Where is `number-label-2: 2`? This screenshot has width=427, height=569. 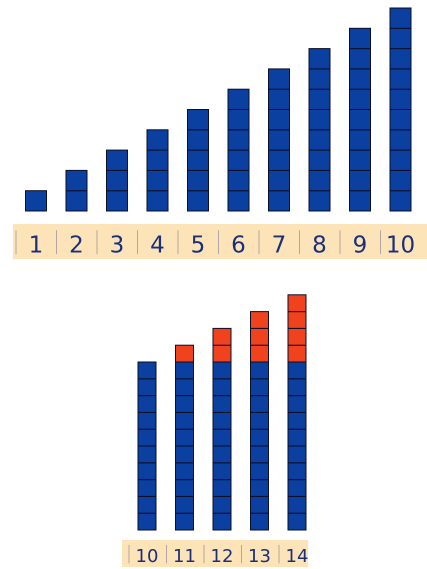 number-label-2: 2 is located at coordinates (76, 246).